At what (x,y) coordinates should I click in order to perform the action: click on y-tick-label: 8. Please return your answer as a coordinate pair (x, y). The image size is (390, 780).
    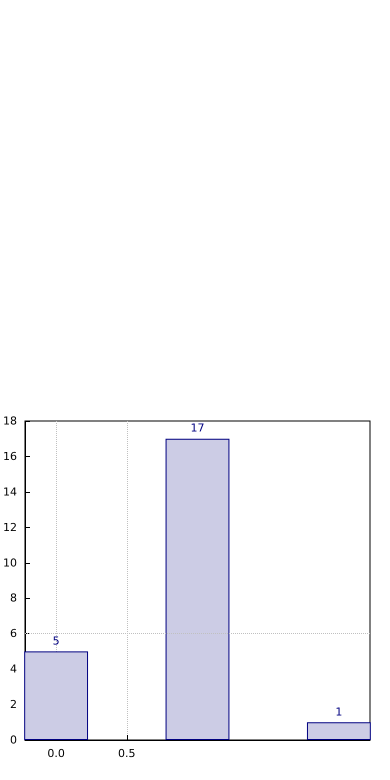
    Looking at the image, I should click on (13, 598).